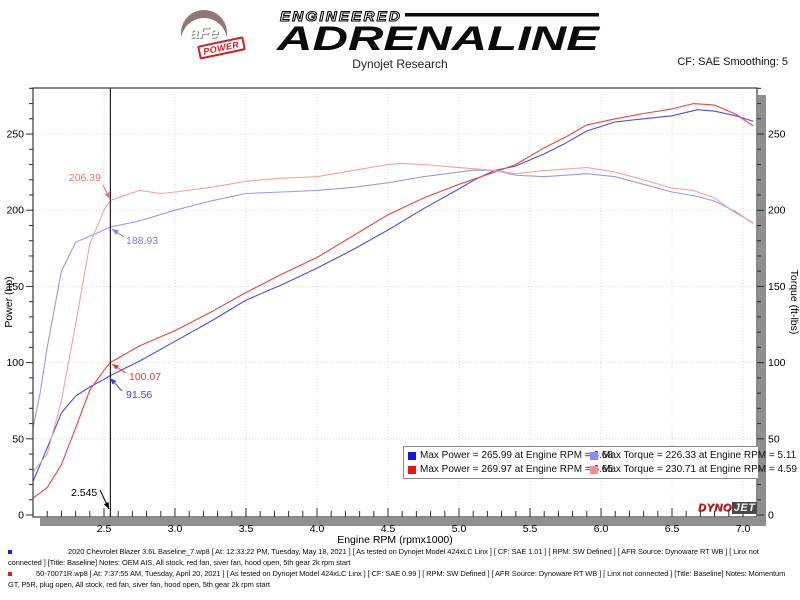 This screenshot has height=600, width=800. What do you see at coordinates (743, 529) in the screenshot?
I see `svg-text: 7.0` at bounding box center [743, 529].